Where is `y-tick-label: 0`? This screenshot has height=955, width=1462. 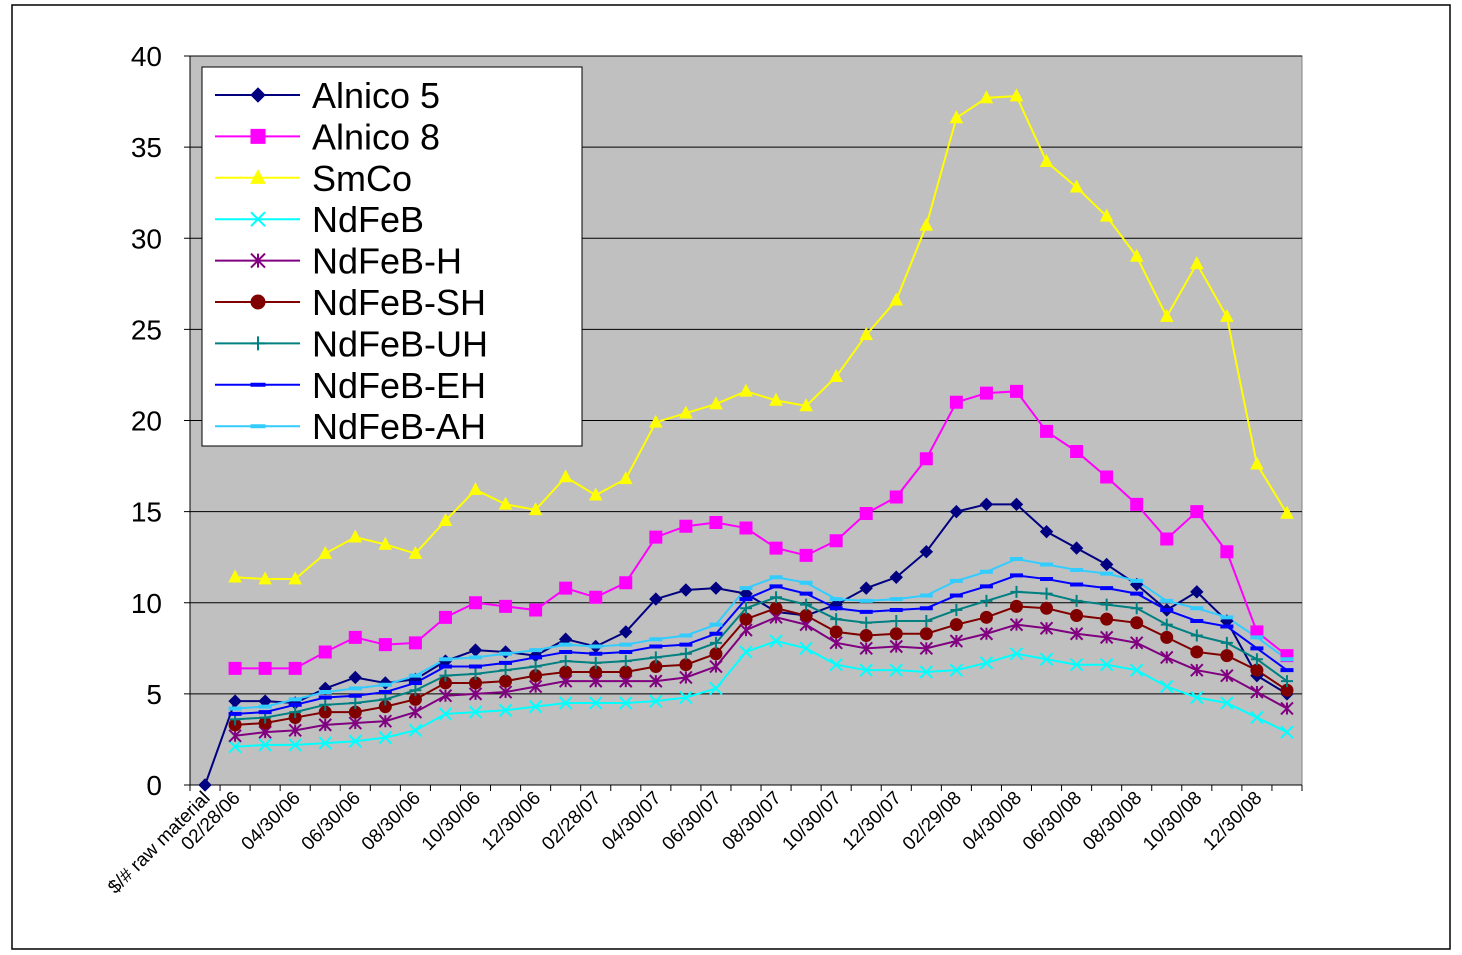 y-tick-label: 0 is located at coordinates (154, 785).